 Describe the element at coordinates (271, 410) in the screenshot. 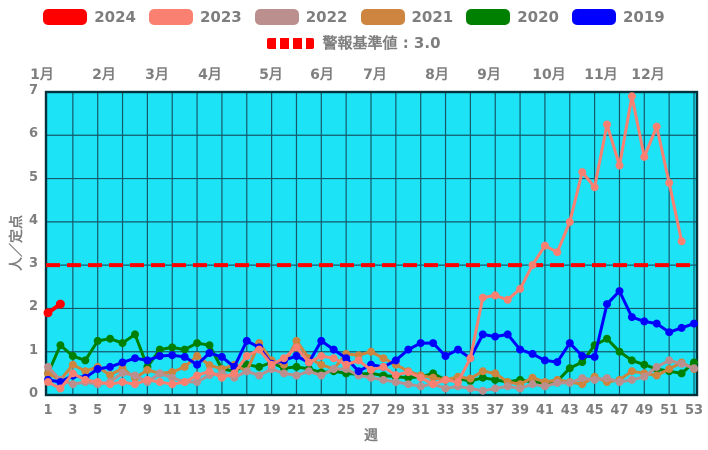

I see `x-tick-label: 19` at that location.